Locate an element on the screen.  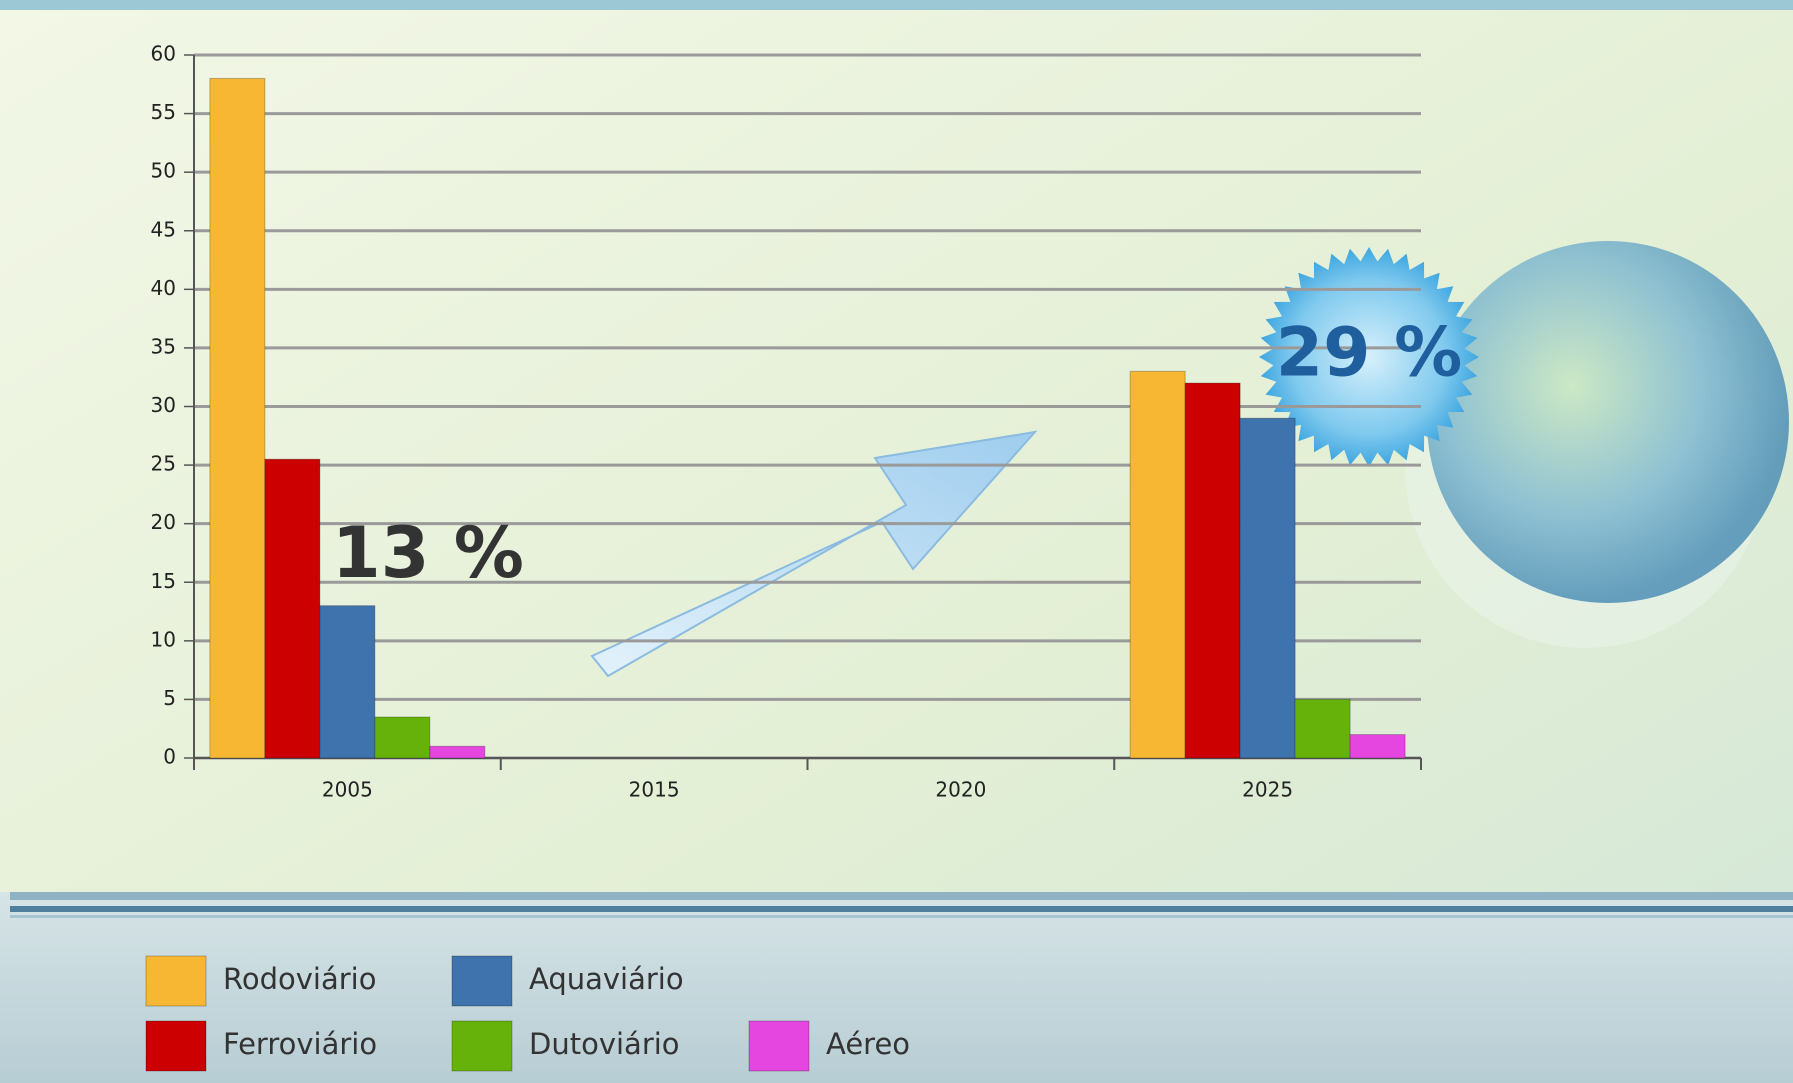
x-tick-label: 2005 is located at coordinates (347, 790).